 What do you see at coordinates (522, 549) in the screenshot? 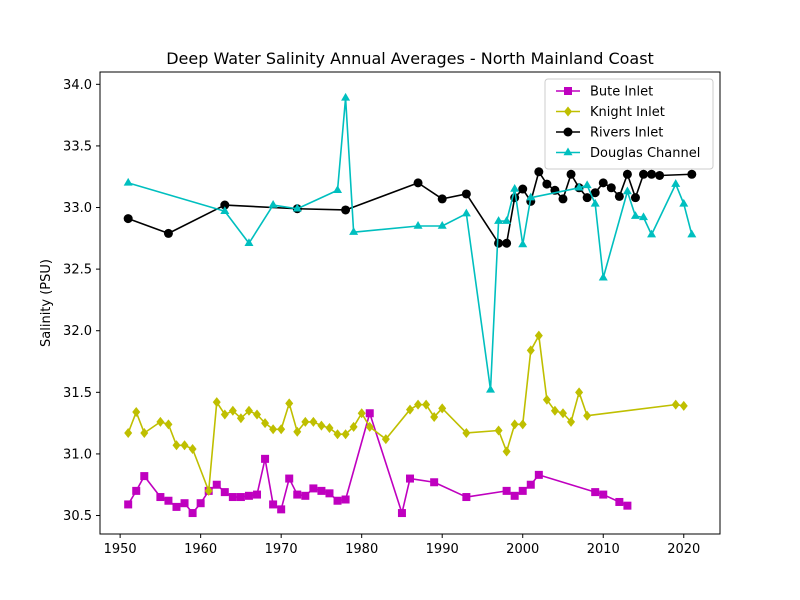
I see `x-tick-label: 2000` at bounding box center [522, 549].